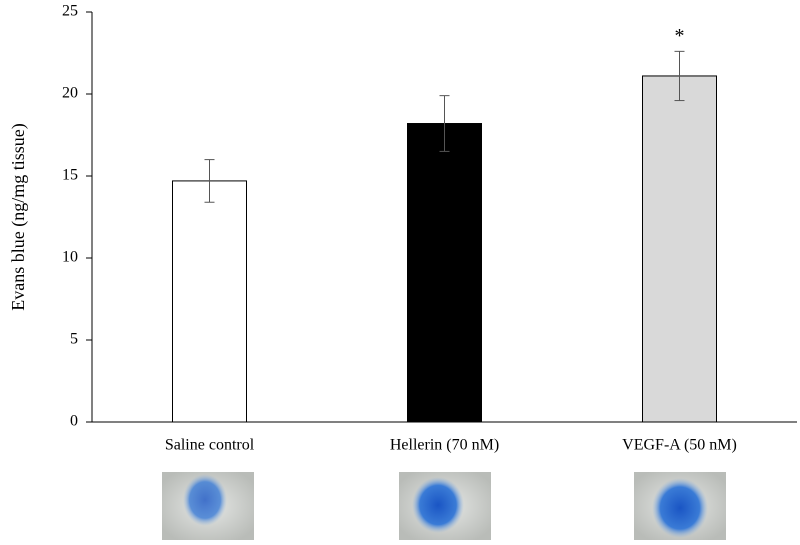 This screenshot has height=545, width=800. What do you see at coordinates (70, 93) in the screenshot?
I see `y-tick-label: 20` at bounding box center [70, 93].